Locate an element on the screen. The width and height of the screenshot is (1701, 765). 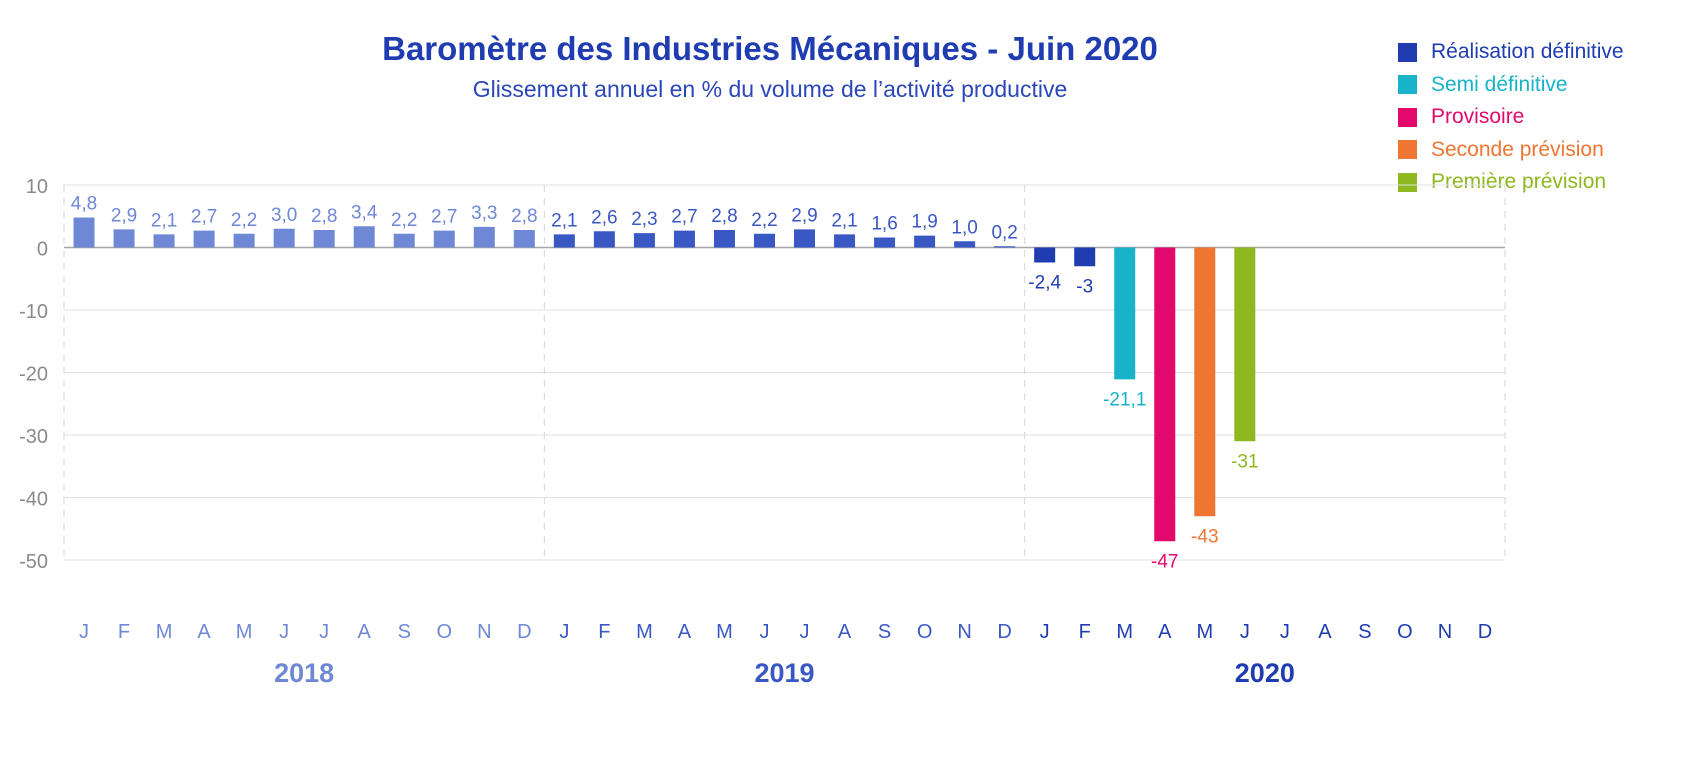
data-label: 2,9 is located at coordinates (804, 215).